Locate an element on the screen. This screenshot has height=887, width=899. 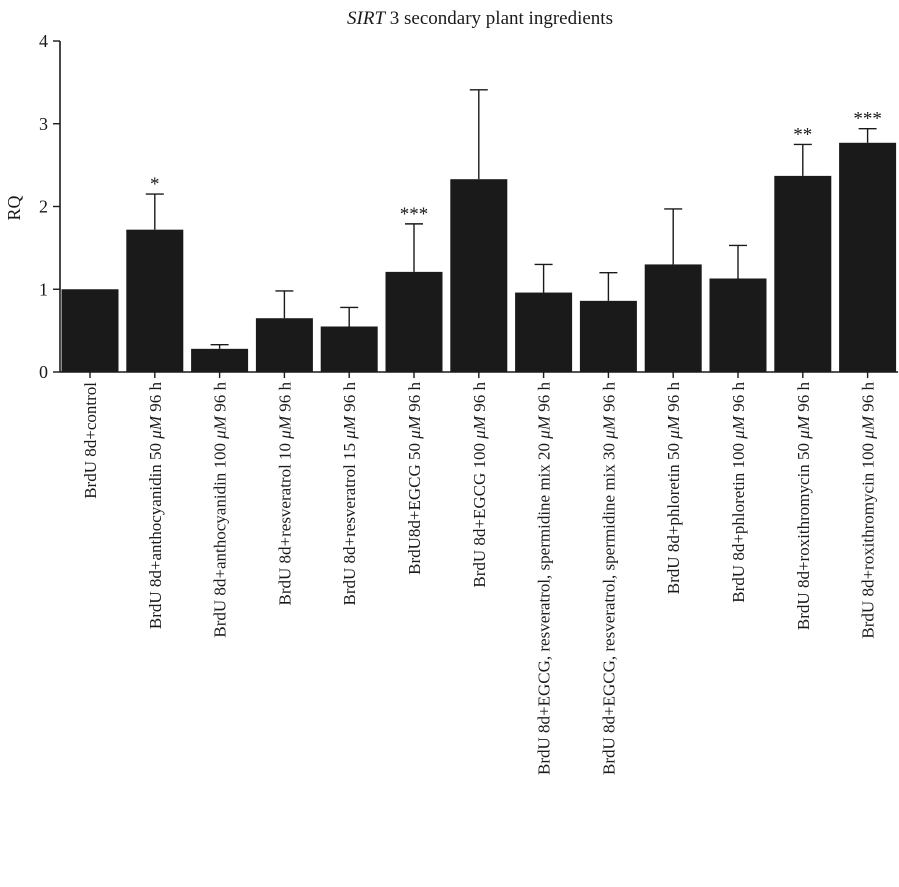
x-tick-label: BrdU 8d+roxithromycin 100 μM 96 h is located at coordinates (868, 510).